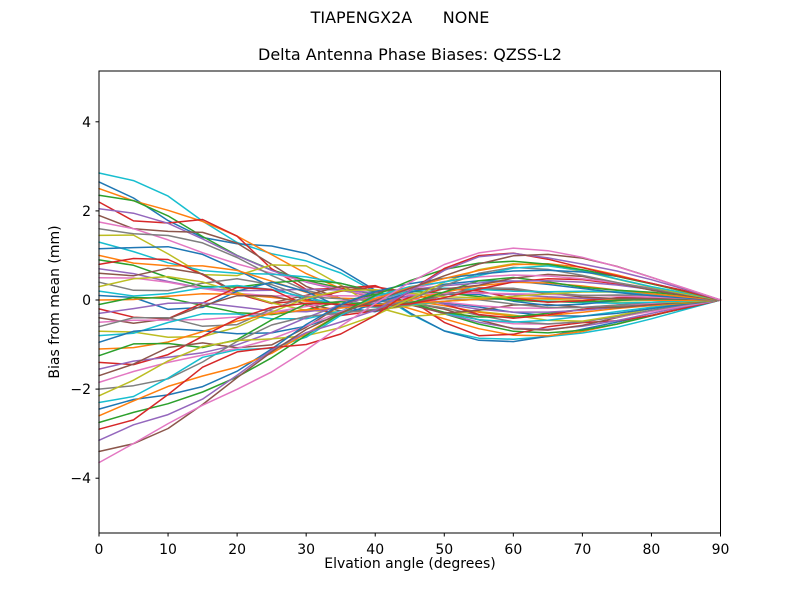 This screenshot has width=800, height=600. What do you see at coordinates (86, 301) in the screenshot?
I see `y-tick-label: 0` at bounding box center [86, 301].